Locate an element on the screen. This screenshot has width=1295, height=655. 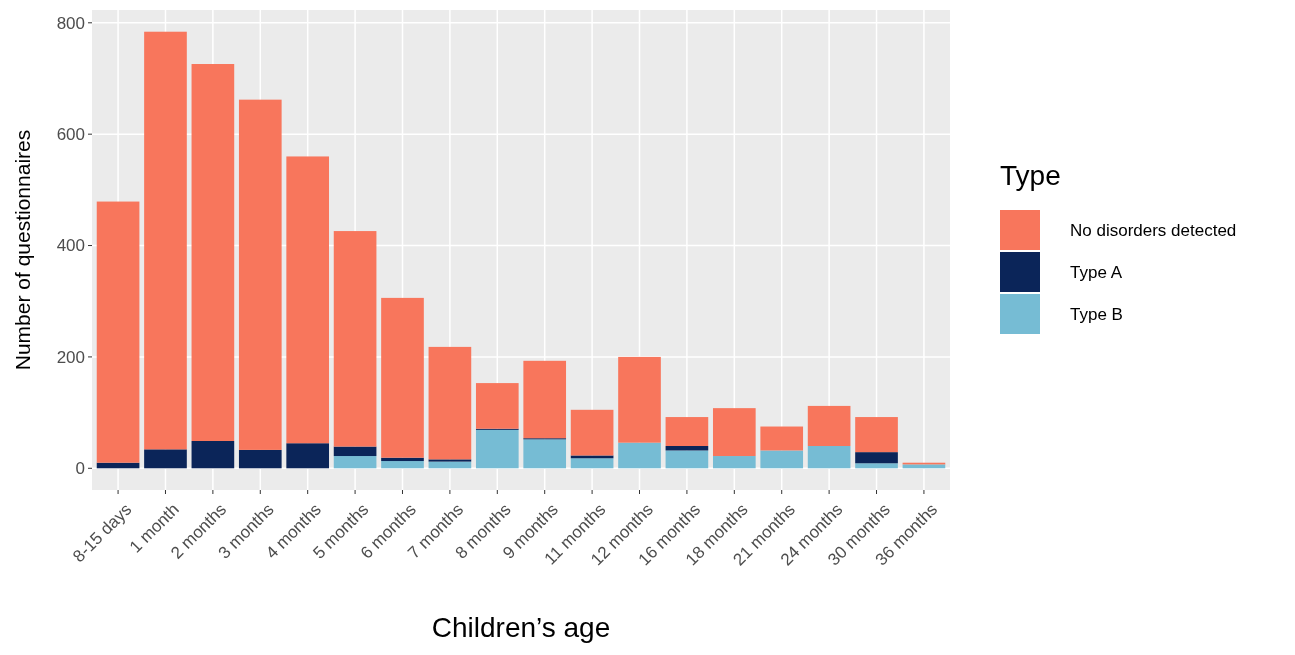
x-axis-title: Children’s age is located at coordinates (521, 627).